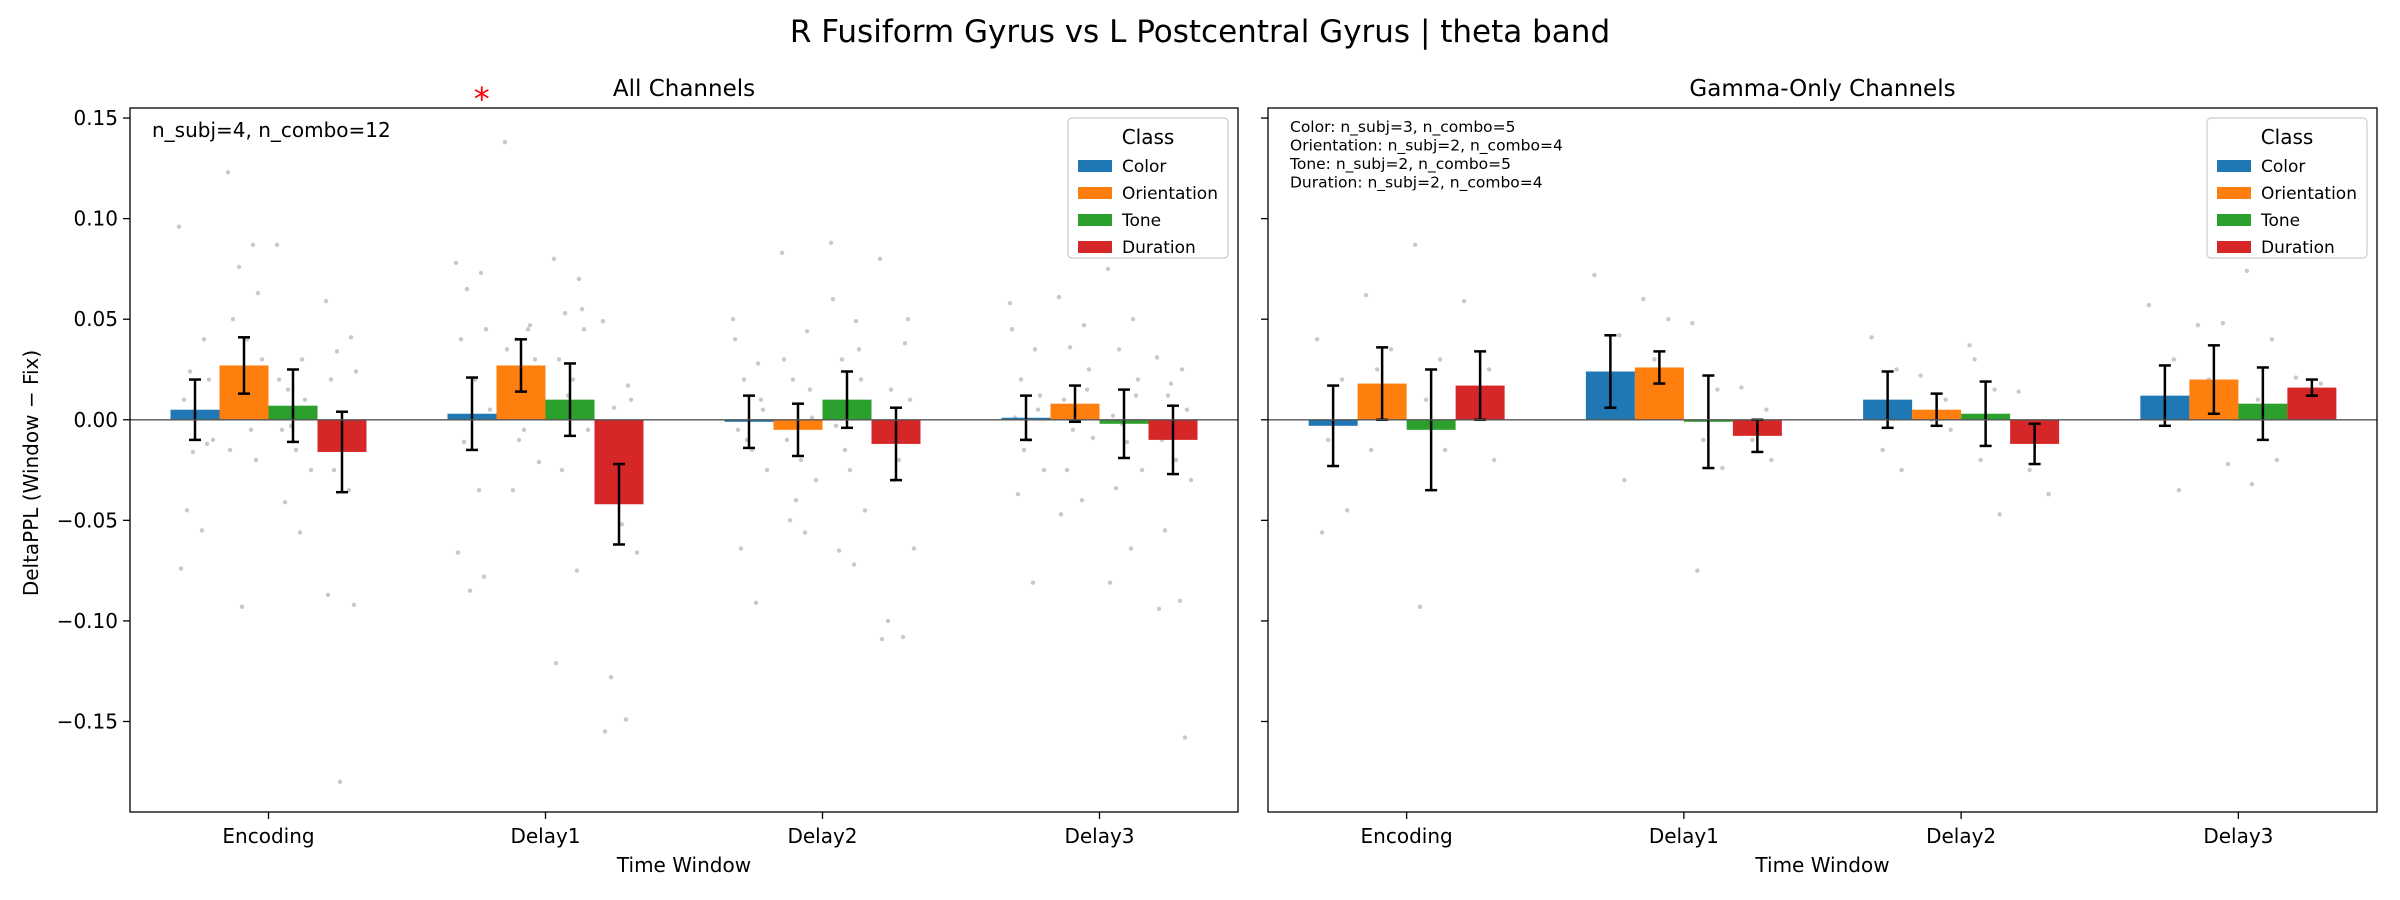 Image resolution: width=2400 pixels, height=900 pixels. What do you see at coordinates (1821, 865) in the screenshot?
I see `x-axis-label: Time Window` at bounding box center [1821, 865].